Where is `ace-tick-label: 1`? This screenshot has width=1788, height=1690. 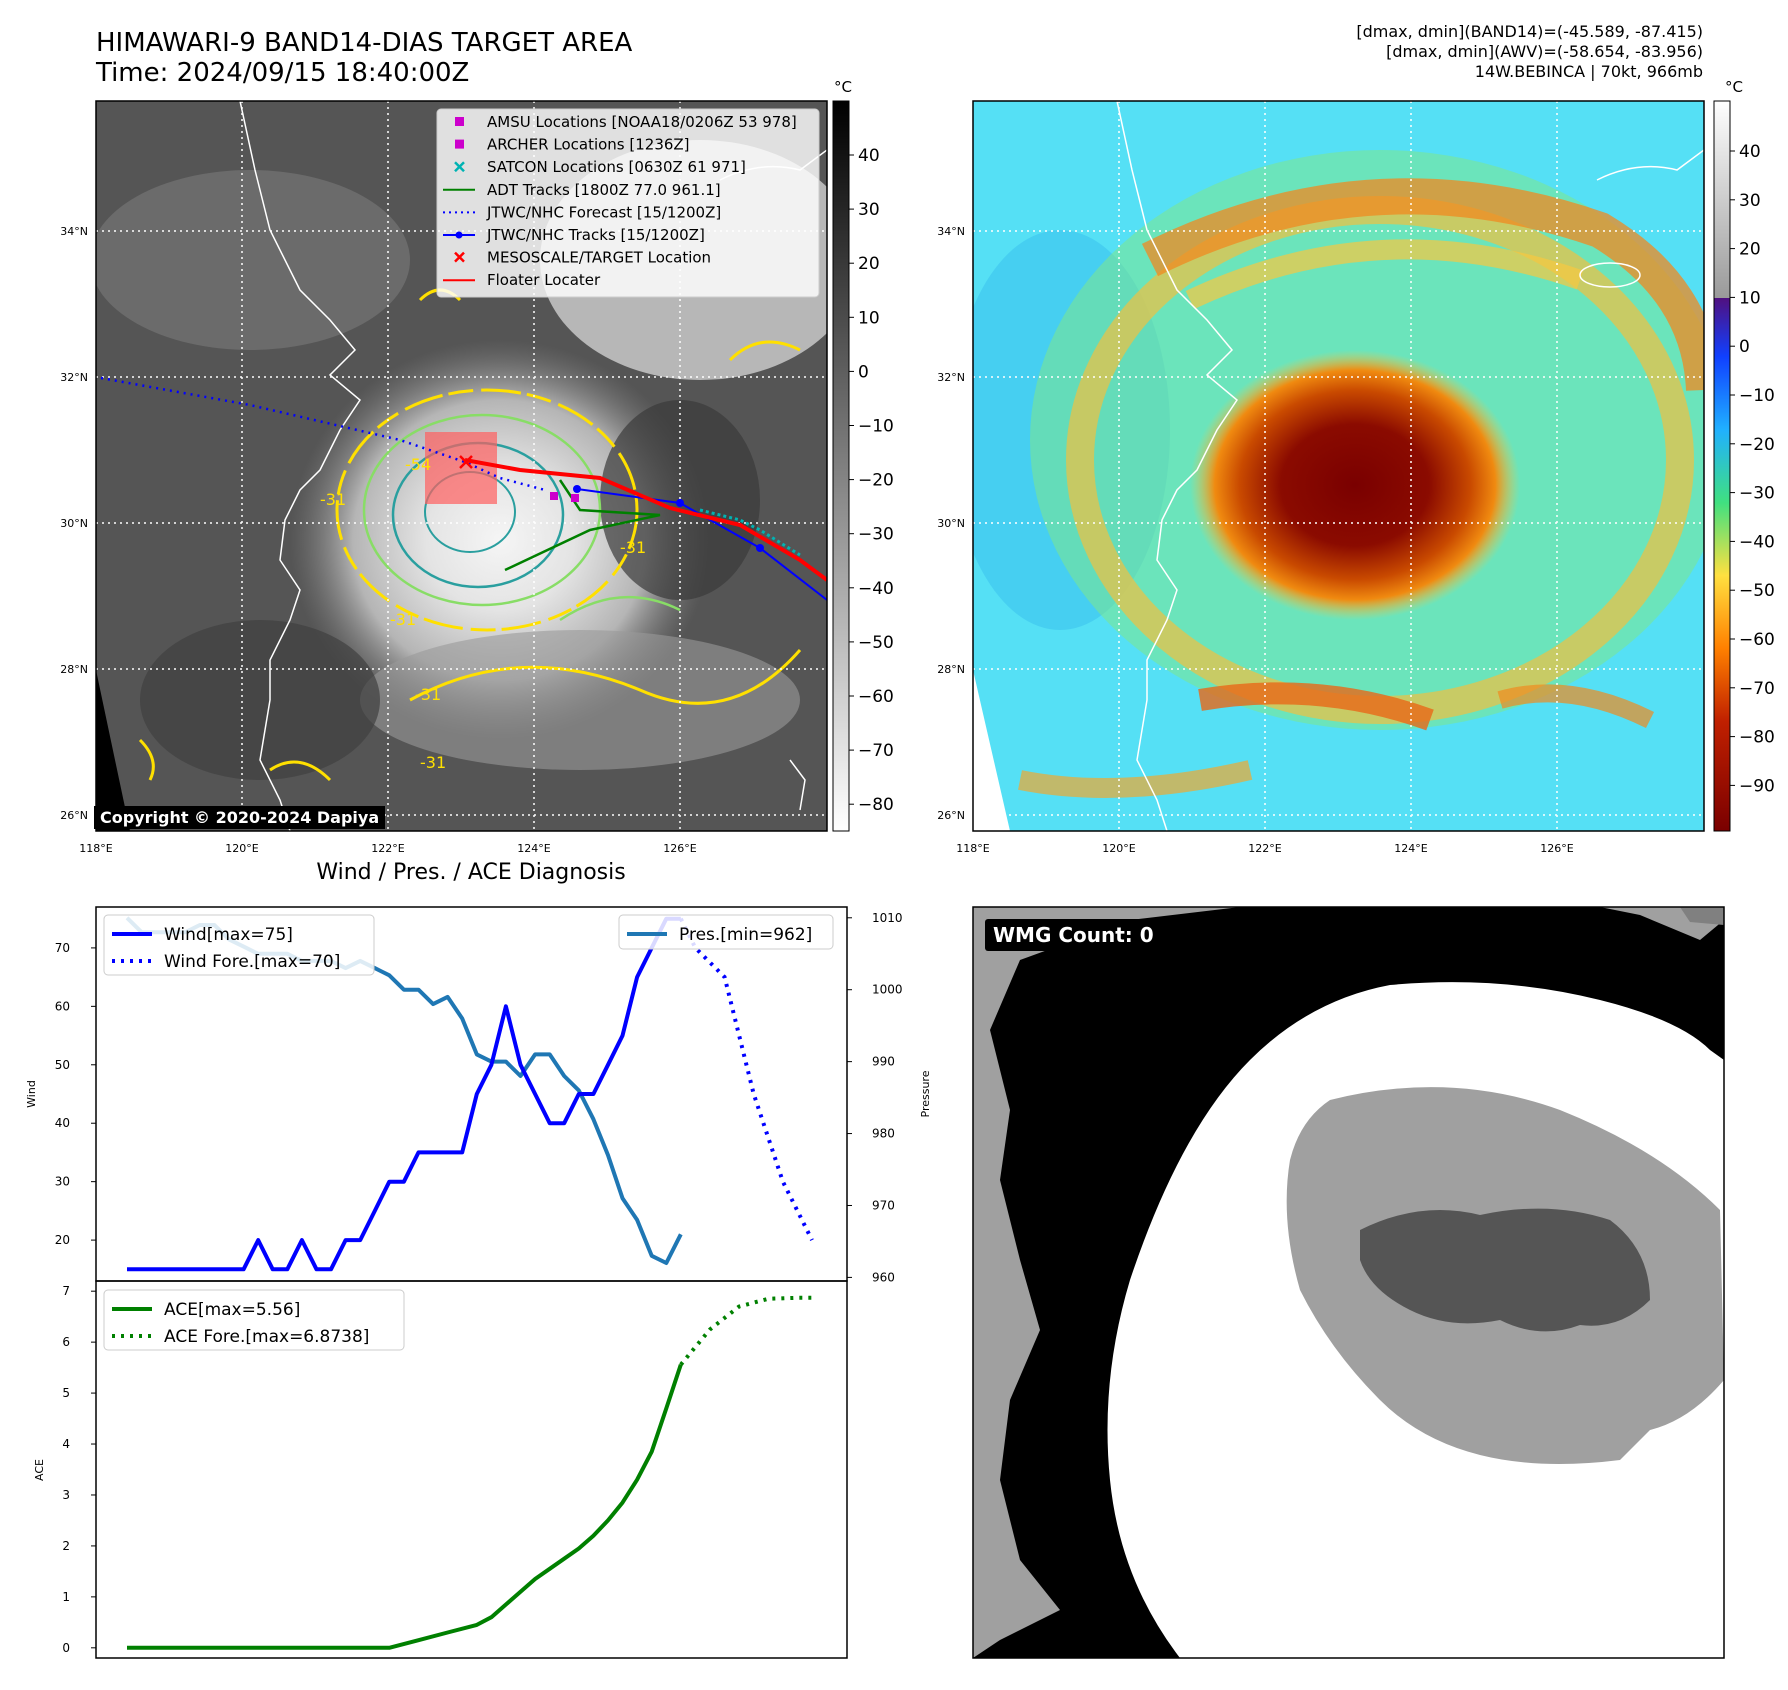
ace-tick-label: 1 is located at coordinates (66, 1597).